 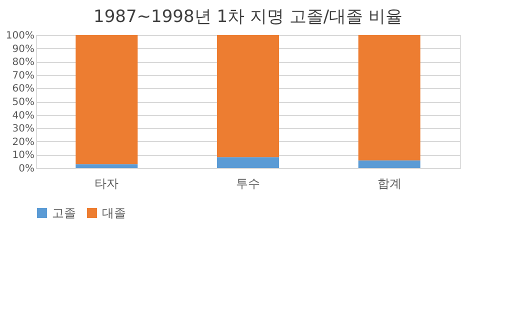 What do you see at coordinates (20, 36) in the screenshot?
I see `y-tick-label: 100%` at bounding box center [20, 36].